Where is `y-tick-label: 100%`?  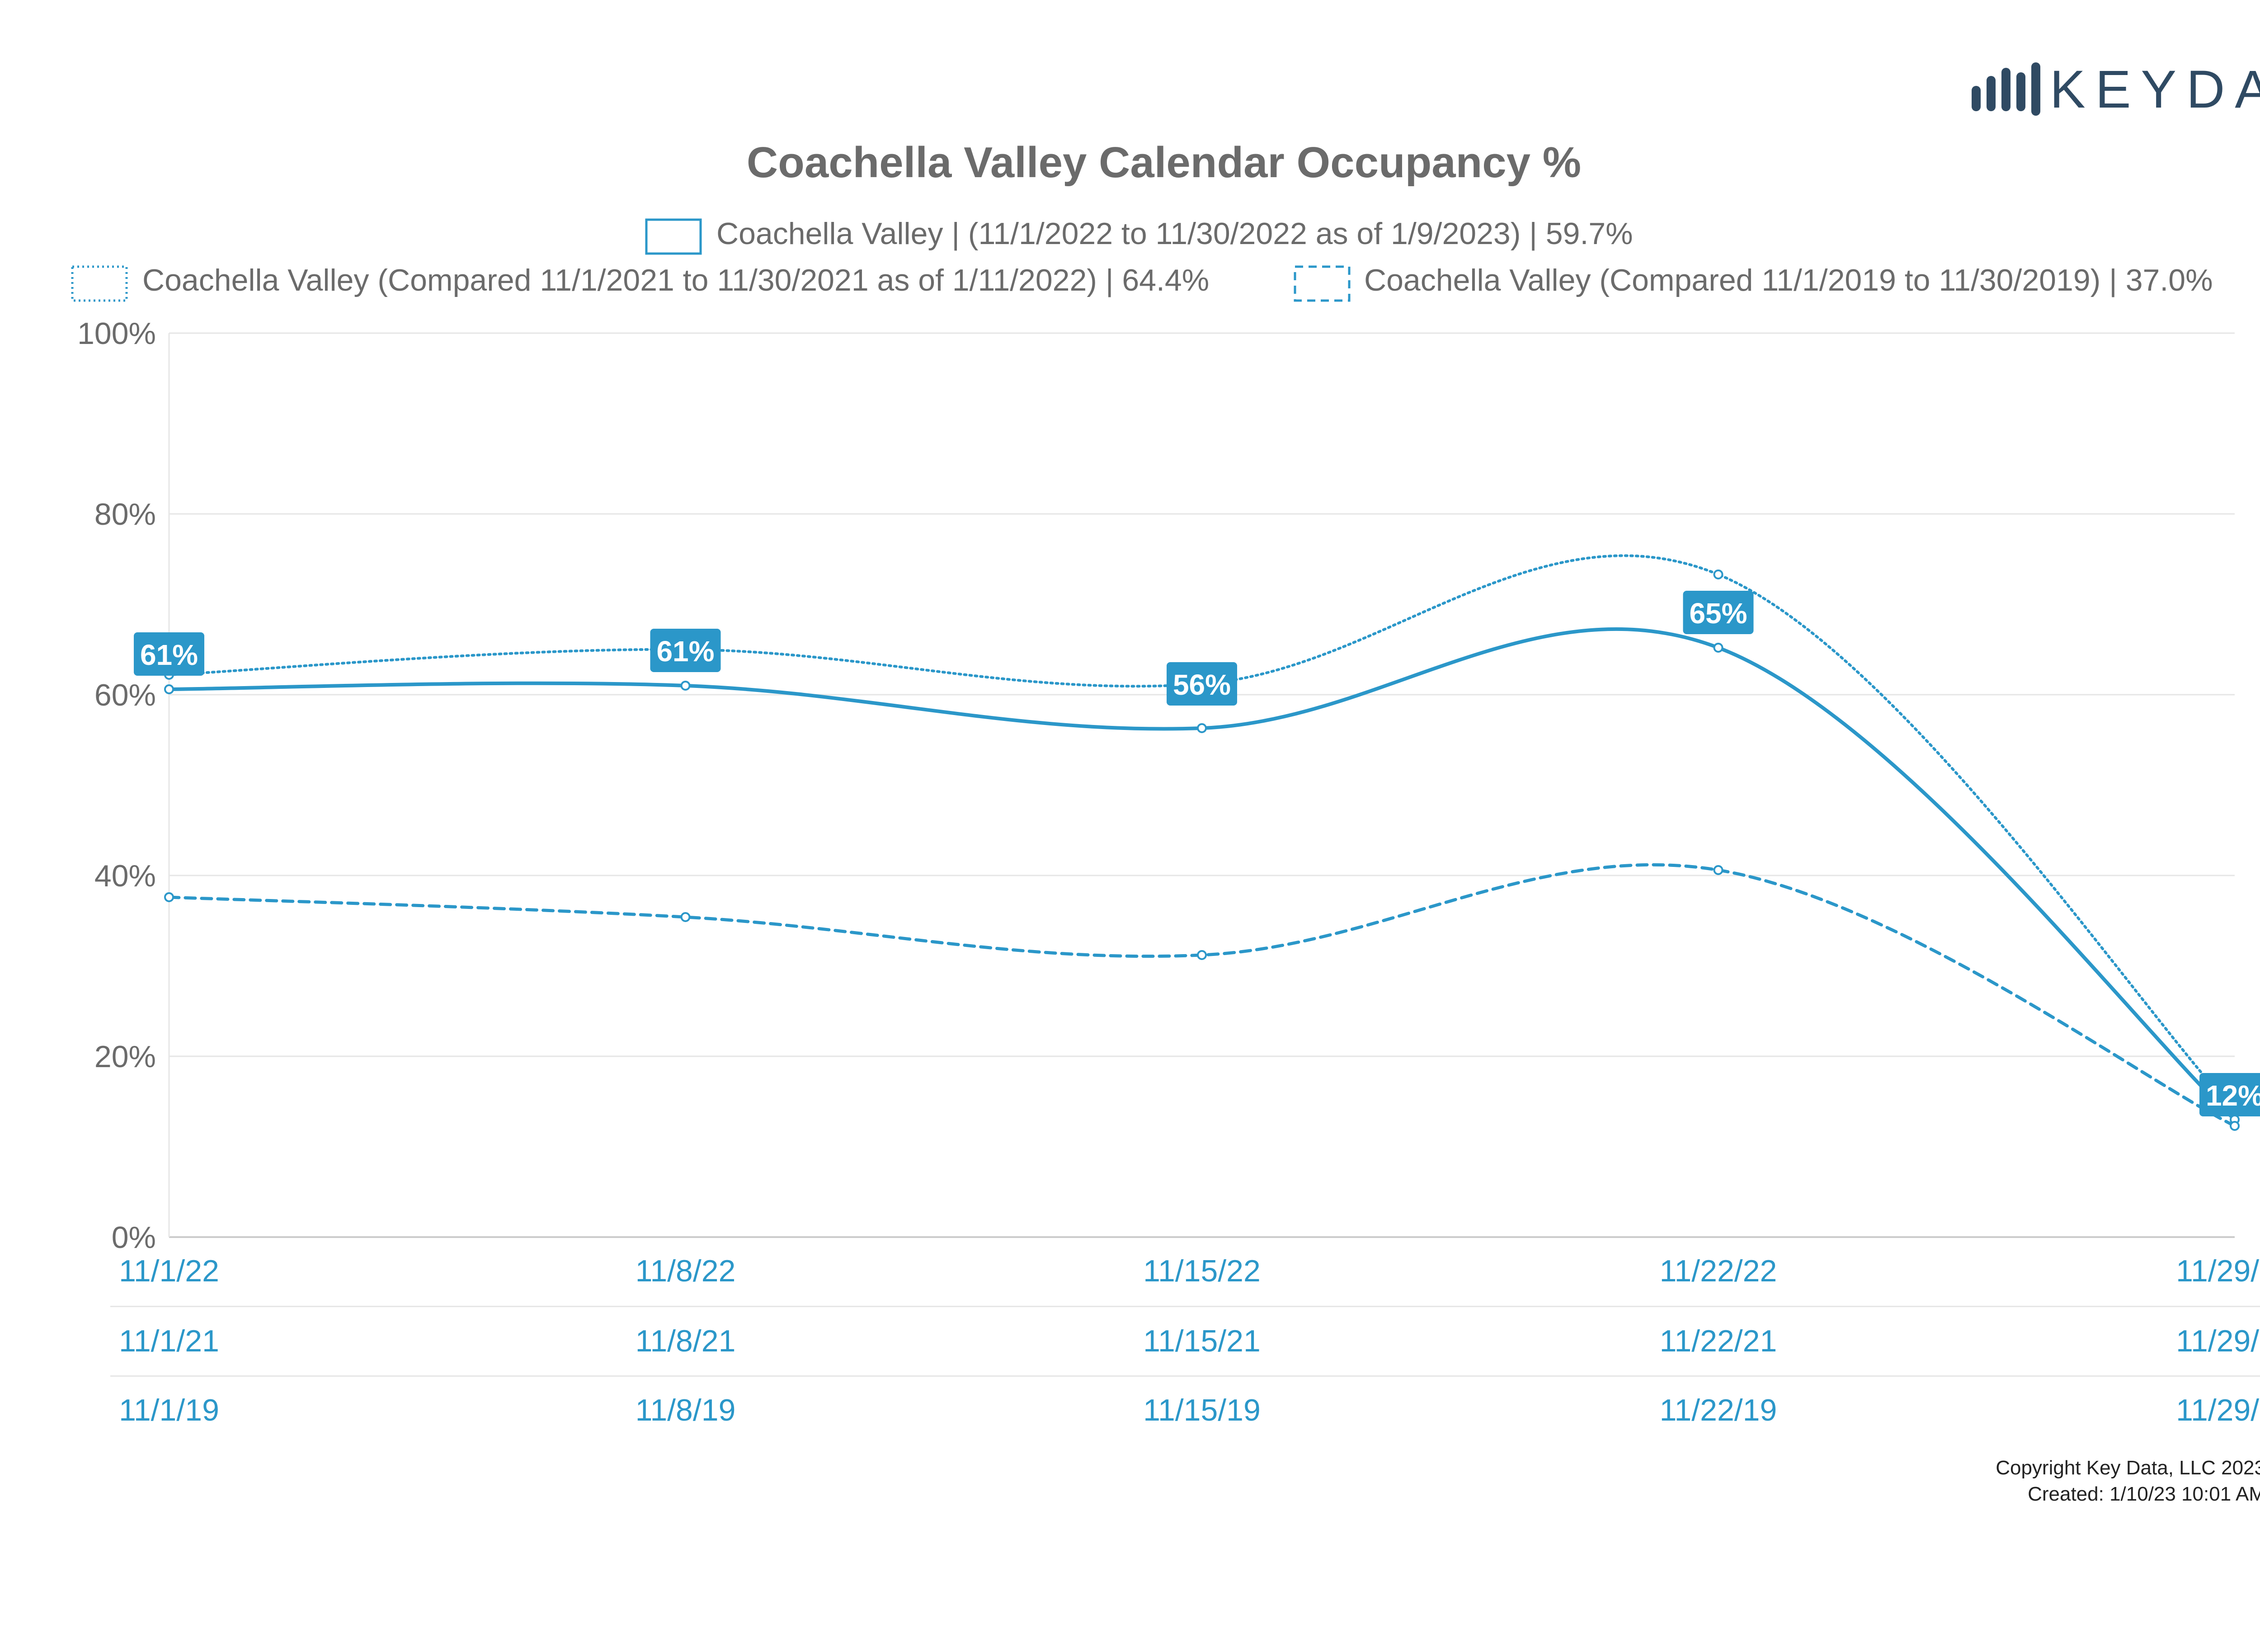 y-tick-label: 100% is located at coordinates (116, 334).